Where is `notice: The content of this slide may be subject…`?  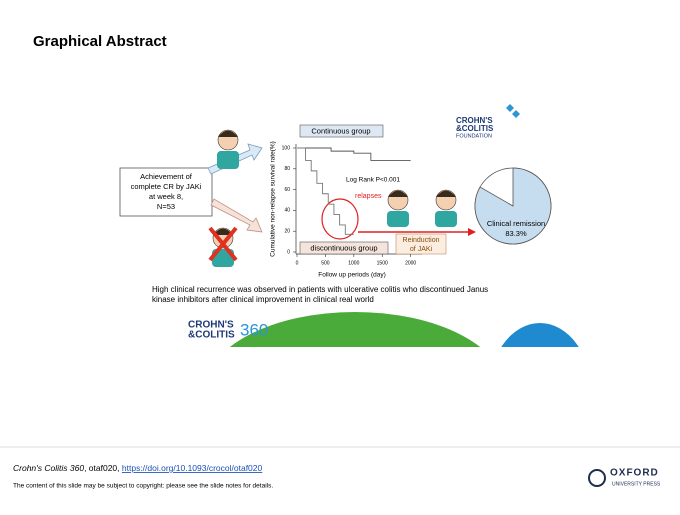
notice: The content of this slide may be subject… is located at coordinates (143, 486).